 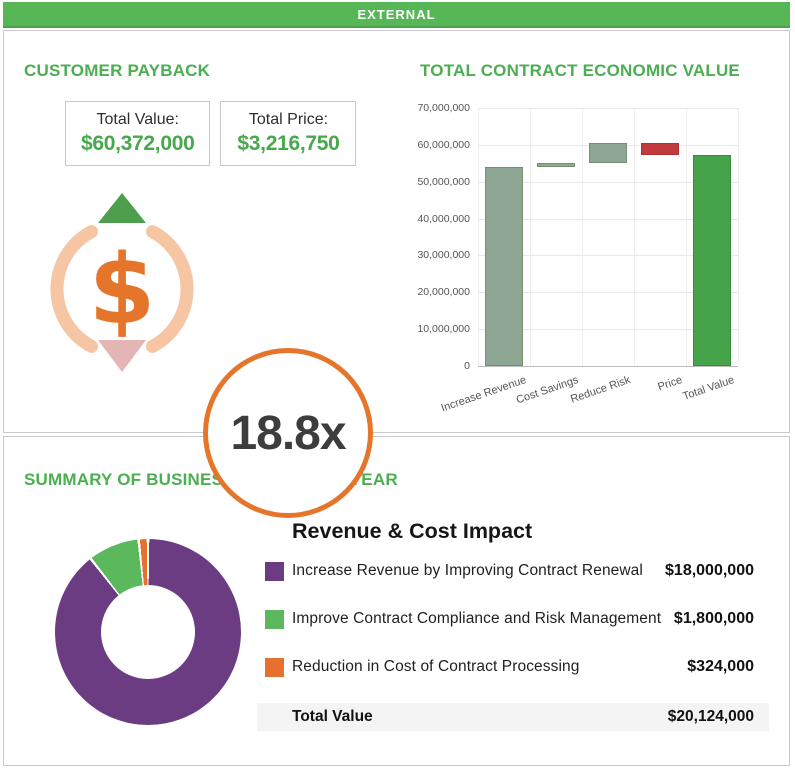 What do you see at coordinates (720, 666) in the screenshot?
I see `legend-value: $324,000` at bounding box center [720, 666].